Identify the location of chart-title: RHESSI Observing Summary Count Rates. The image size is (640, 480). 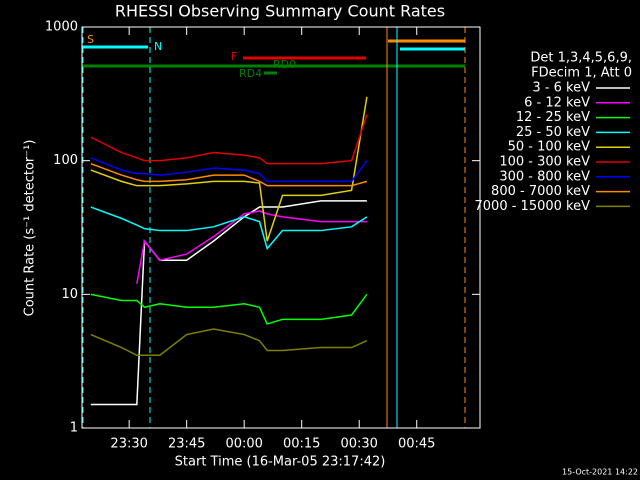
(280, 11).